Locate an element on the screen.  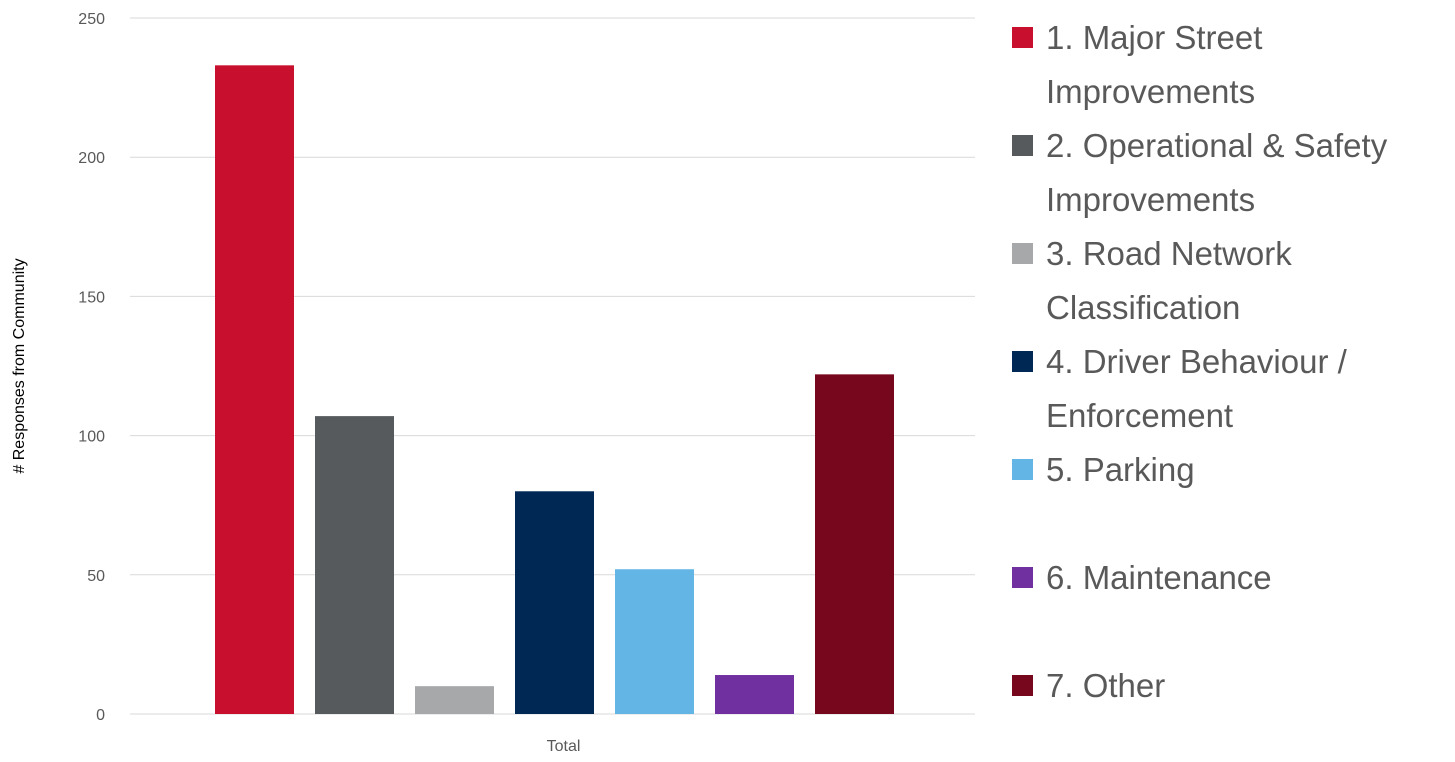
legend-label: 7. Other is located at coordinates (1105, 685).